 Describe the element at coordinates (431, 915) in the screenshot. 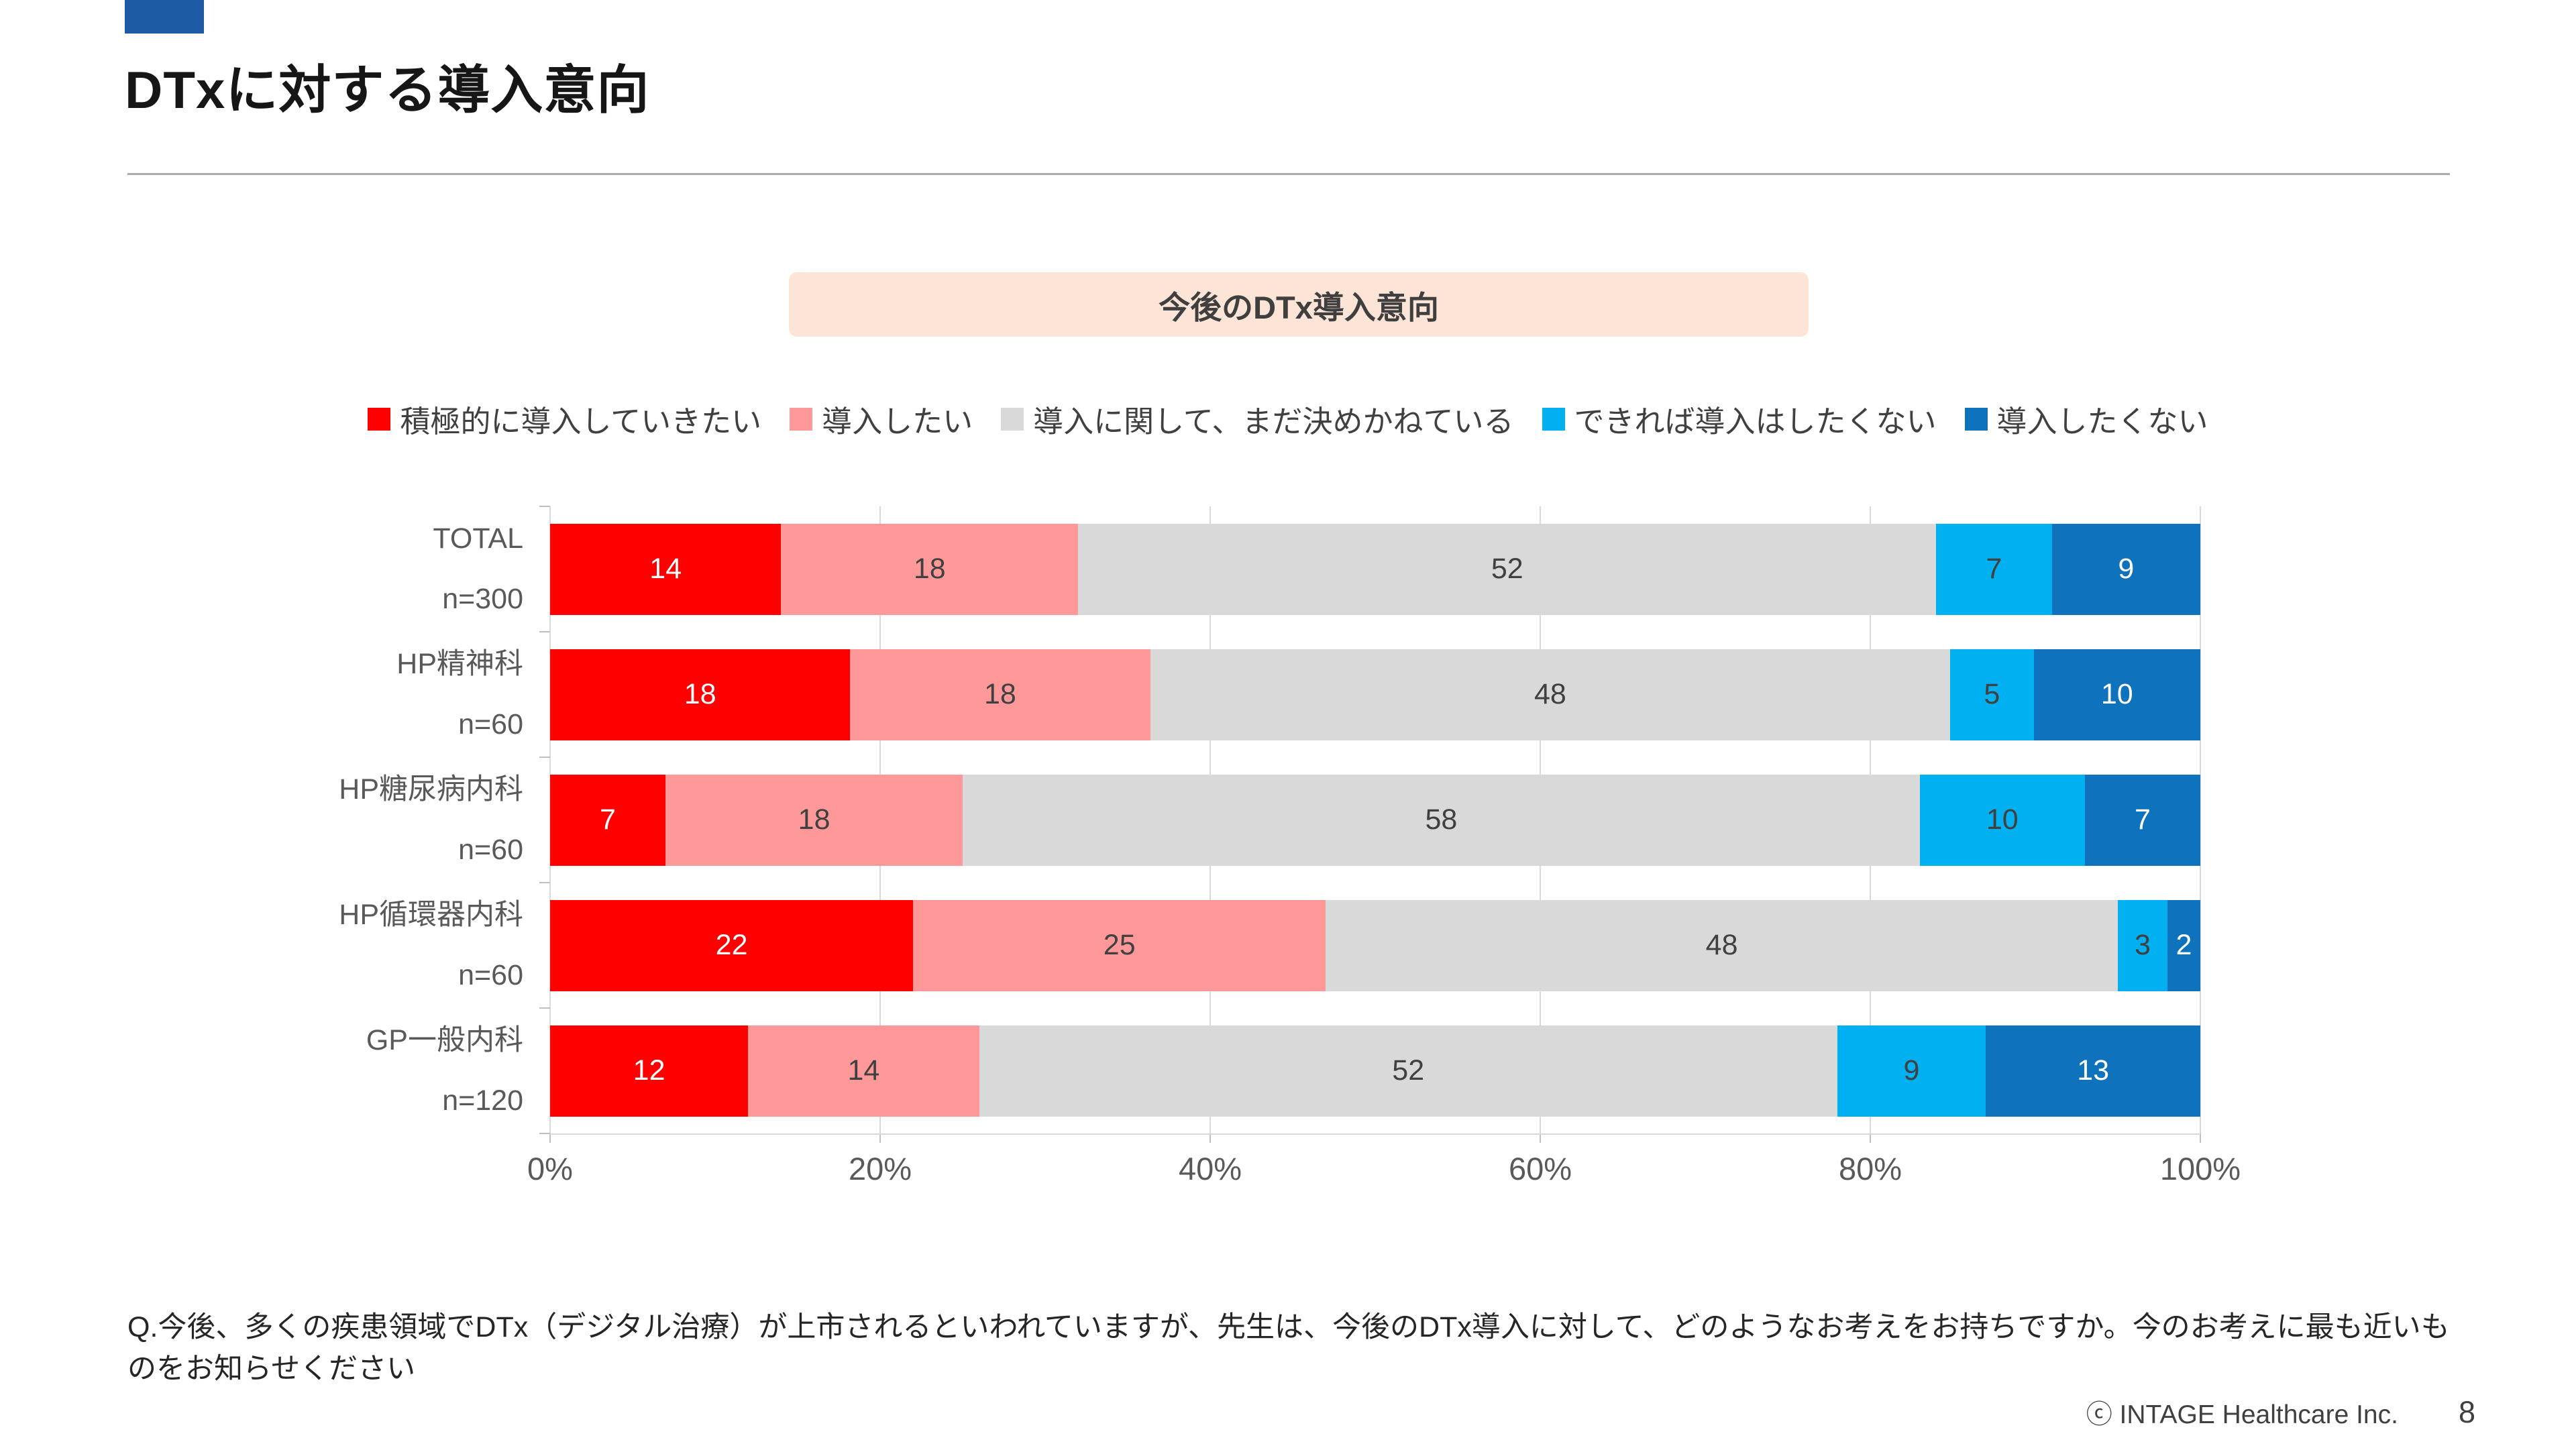

I see `category-name: HP循環器内科` at that location.